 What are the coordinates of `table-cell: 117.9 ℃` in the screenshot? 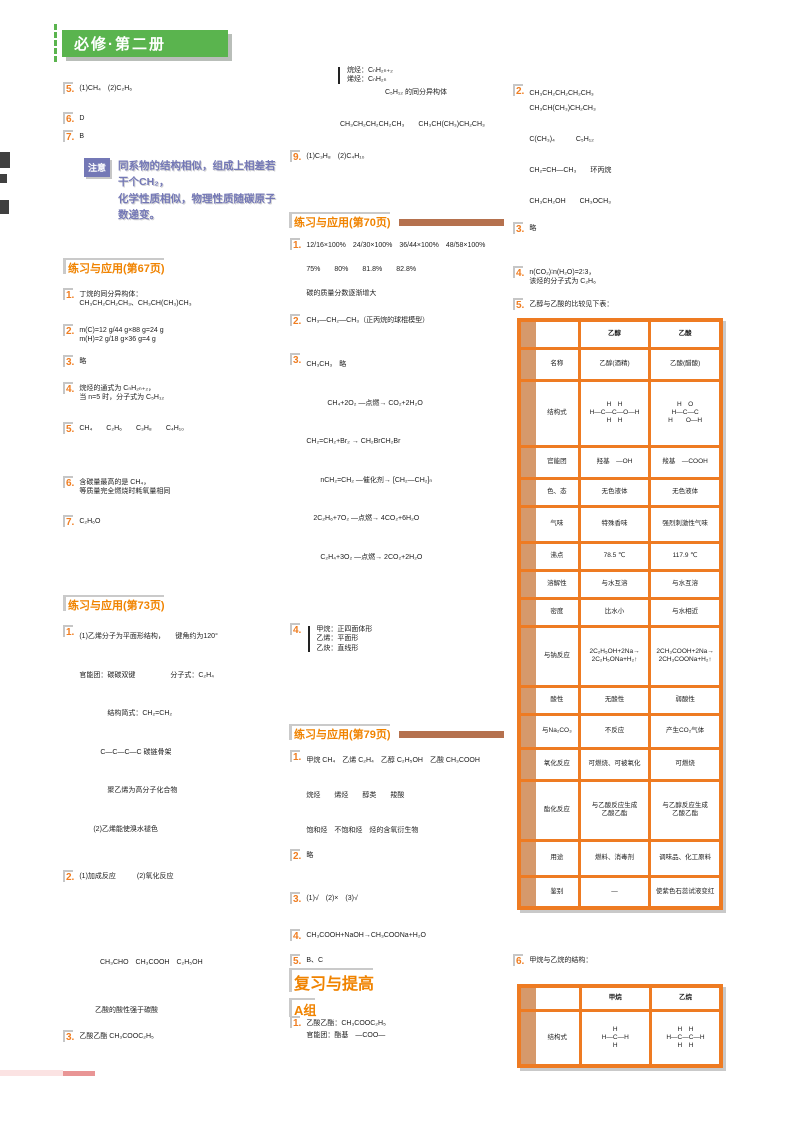 It's located at (685, 556).